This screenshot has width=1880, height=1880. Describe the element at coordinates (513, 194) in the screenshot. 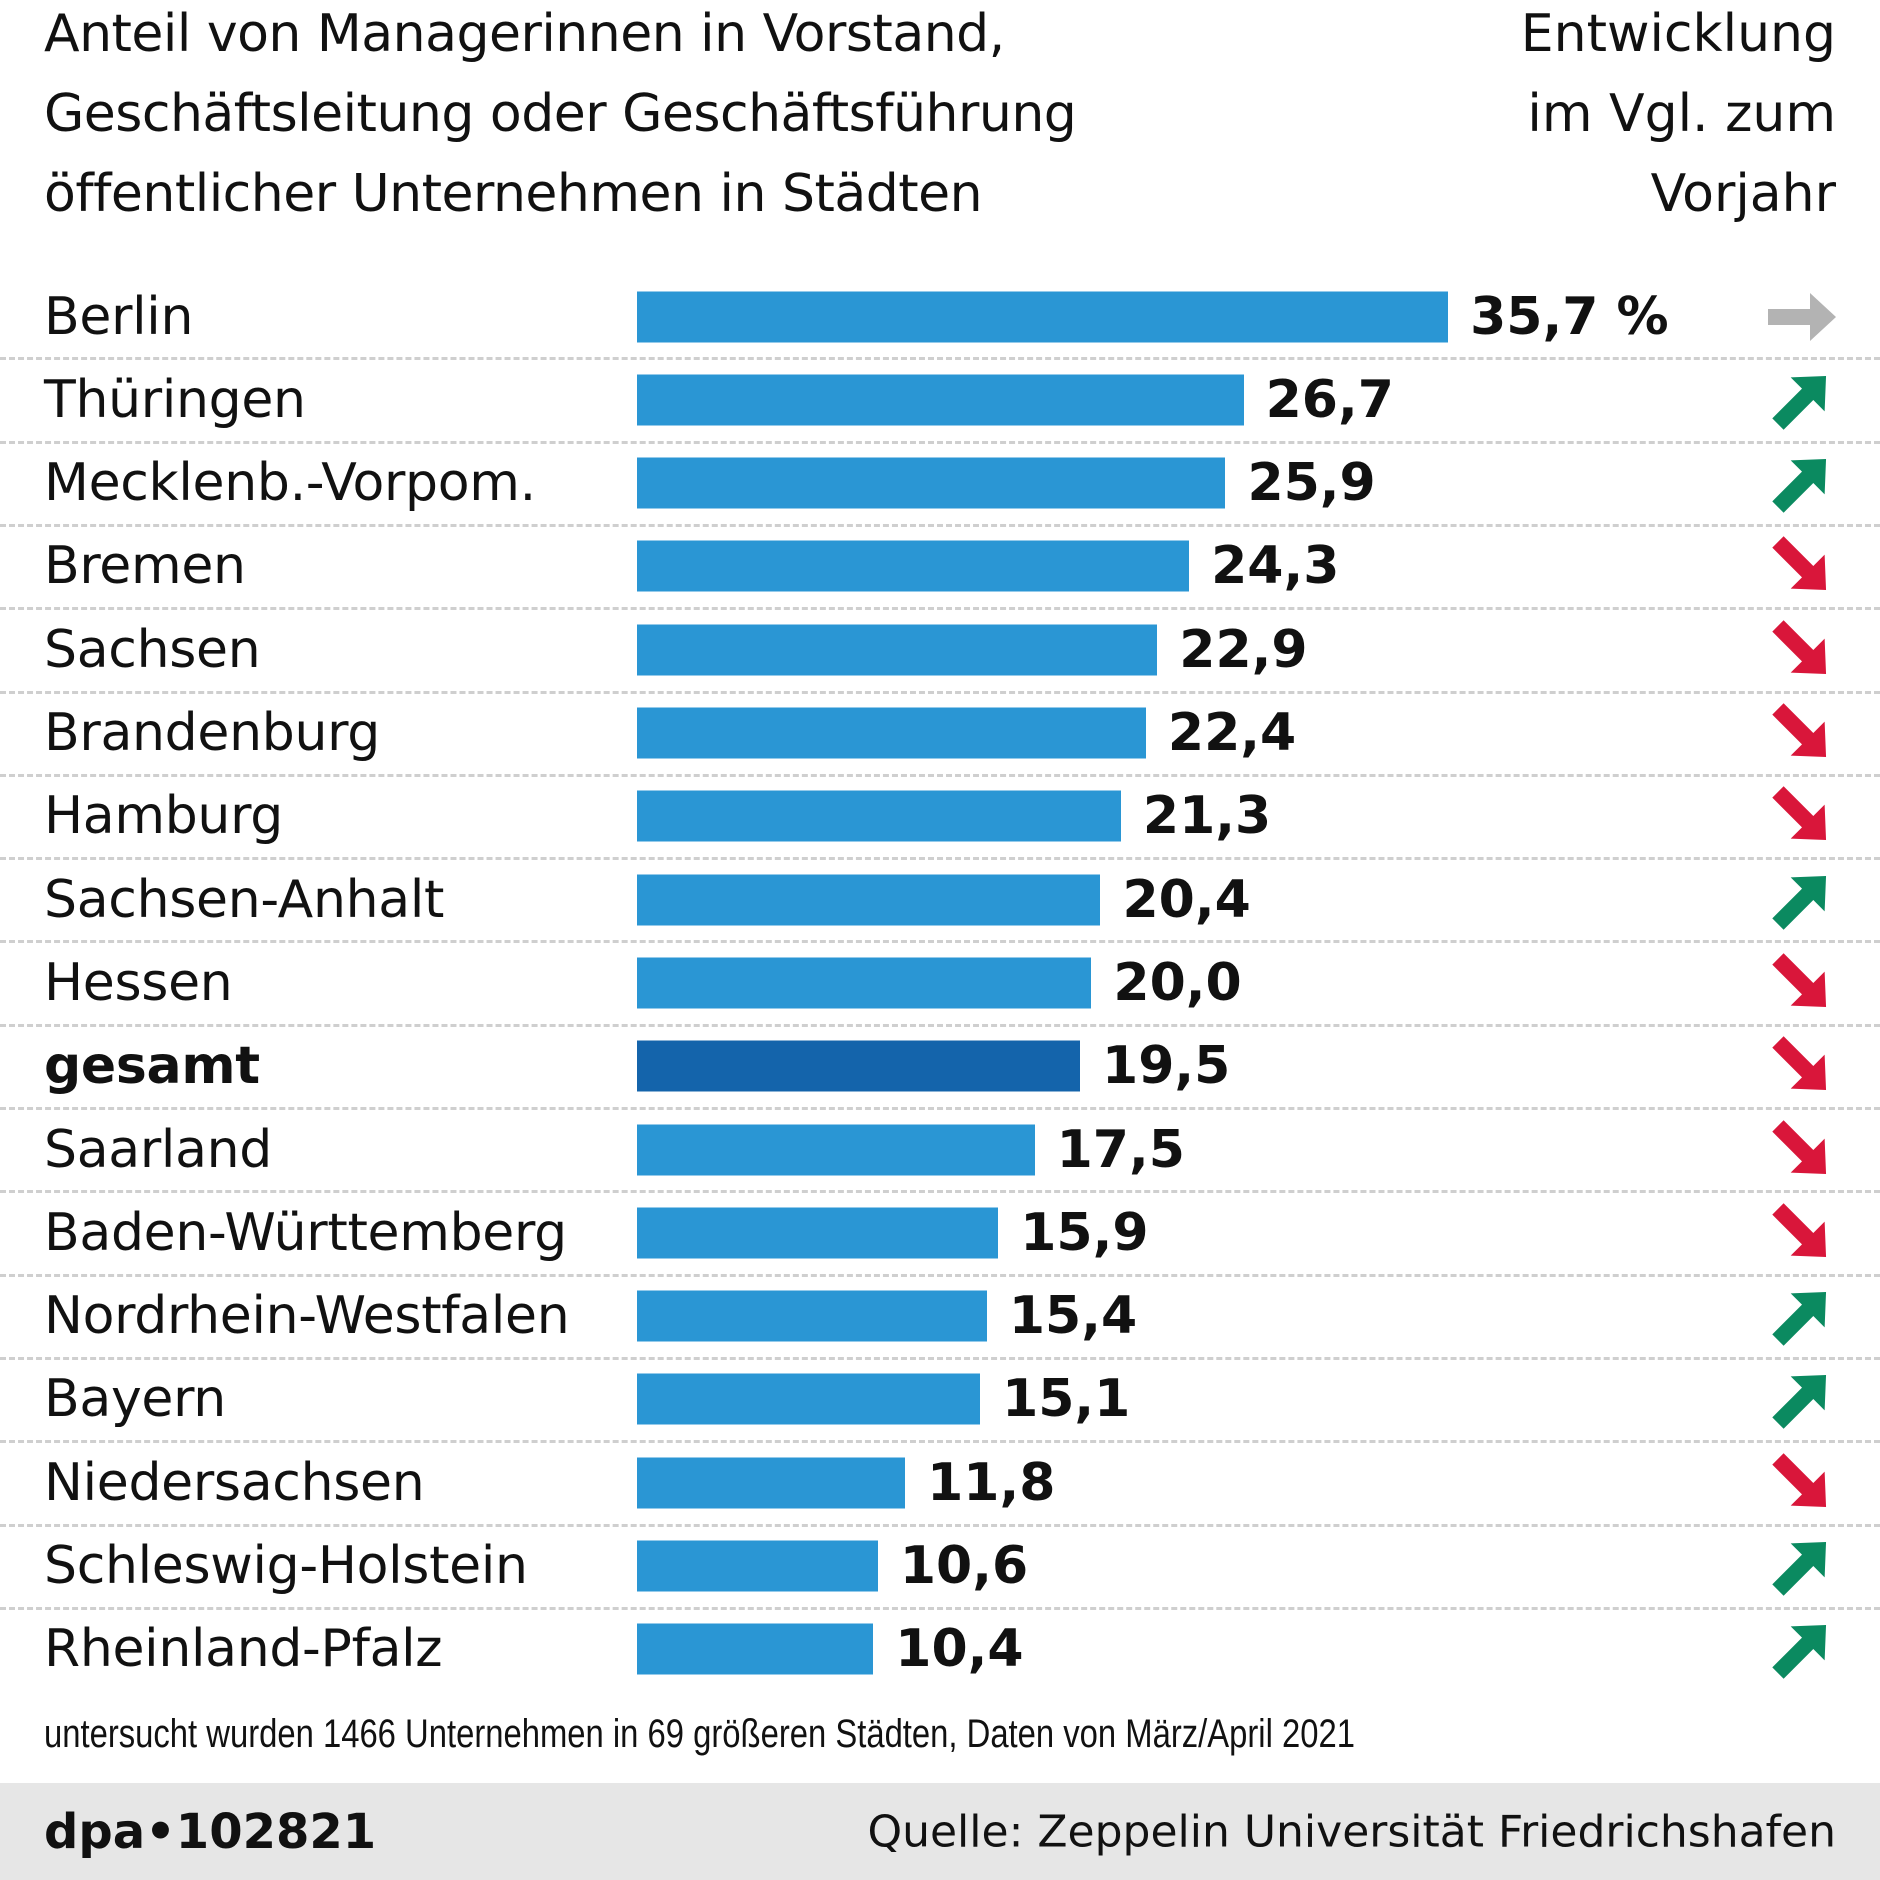

I see `title-line: öffentlicher Unternehmen in Städten` at that location.